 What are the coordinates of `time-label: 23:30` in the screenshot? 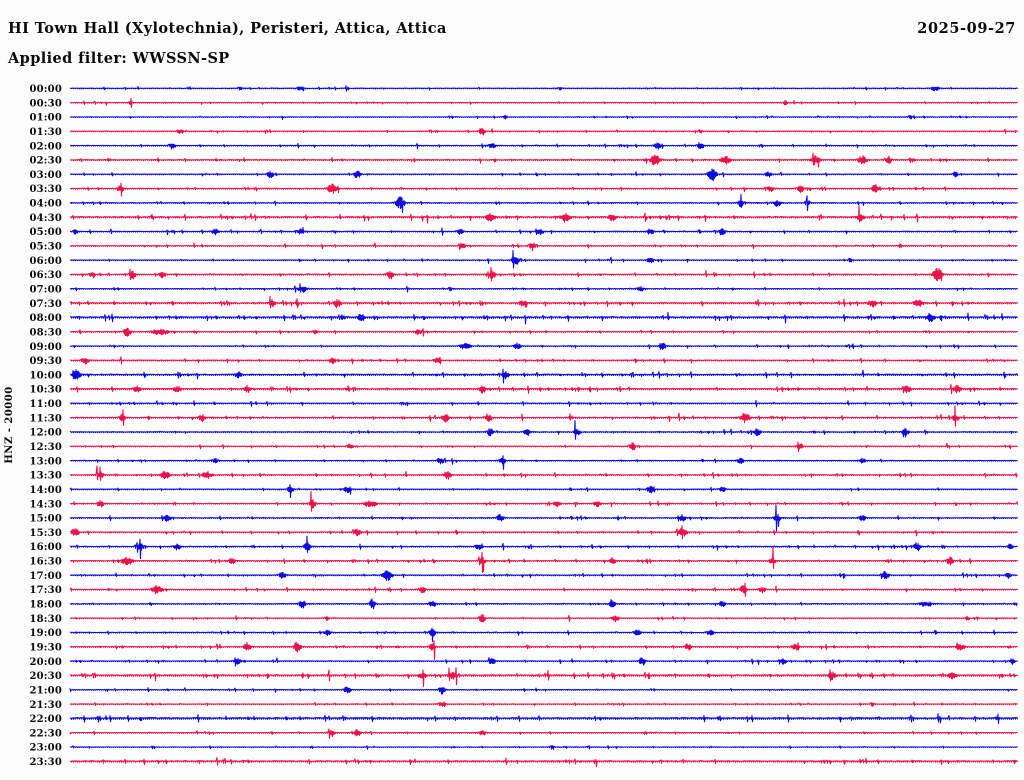 It's located at (45, 762).